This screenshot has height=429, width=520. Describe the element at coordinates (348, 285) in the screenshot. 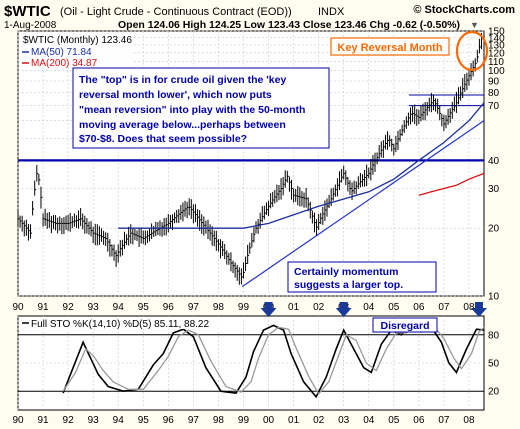

I see `momentum-line-2: suggests a larger top.` at that location.